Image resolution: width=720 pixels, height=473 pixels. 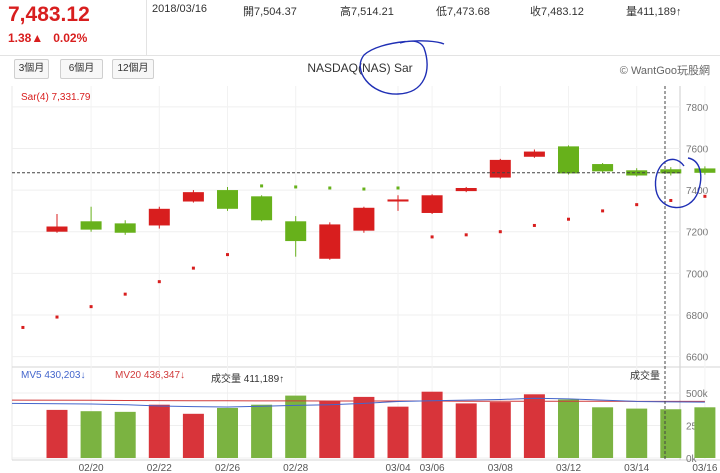 I want to click on volume-legend-label: 成交量 411,189↑, so click(x=248, y=379).